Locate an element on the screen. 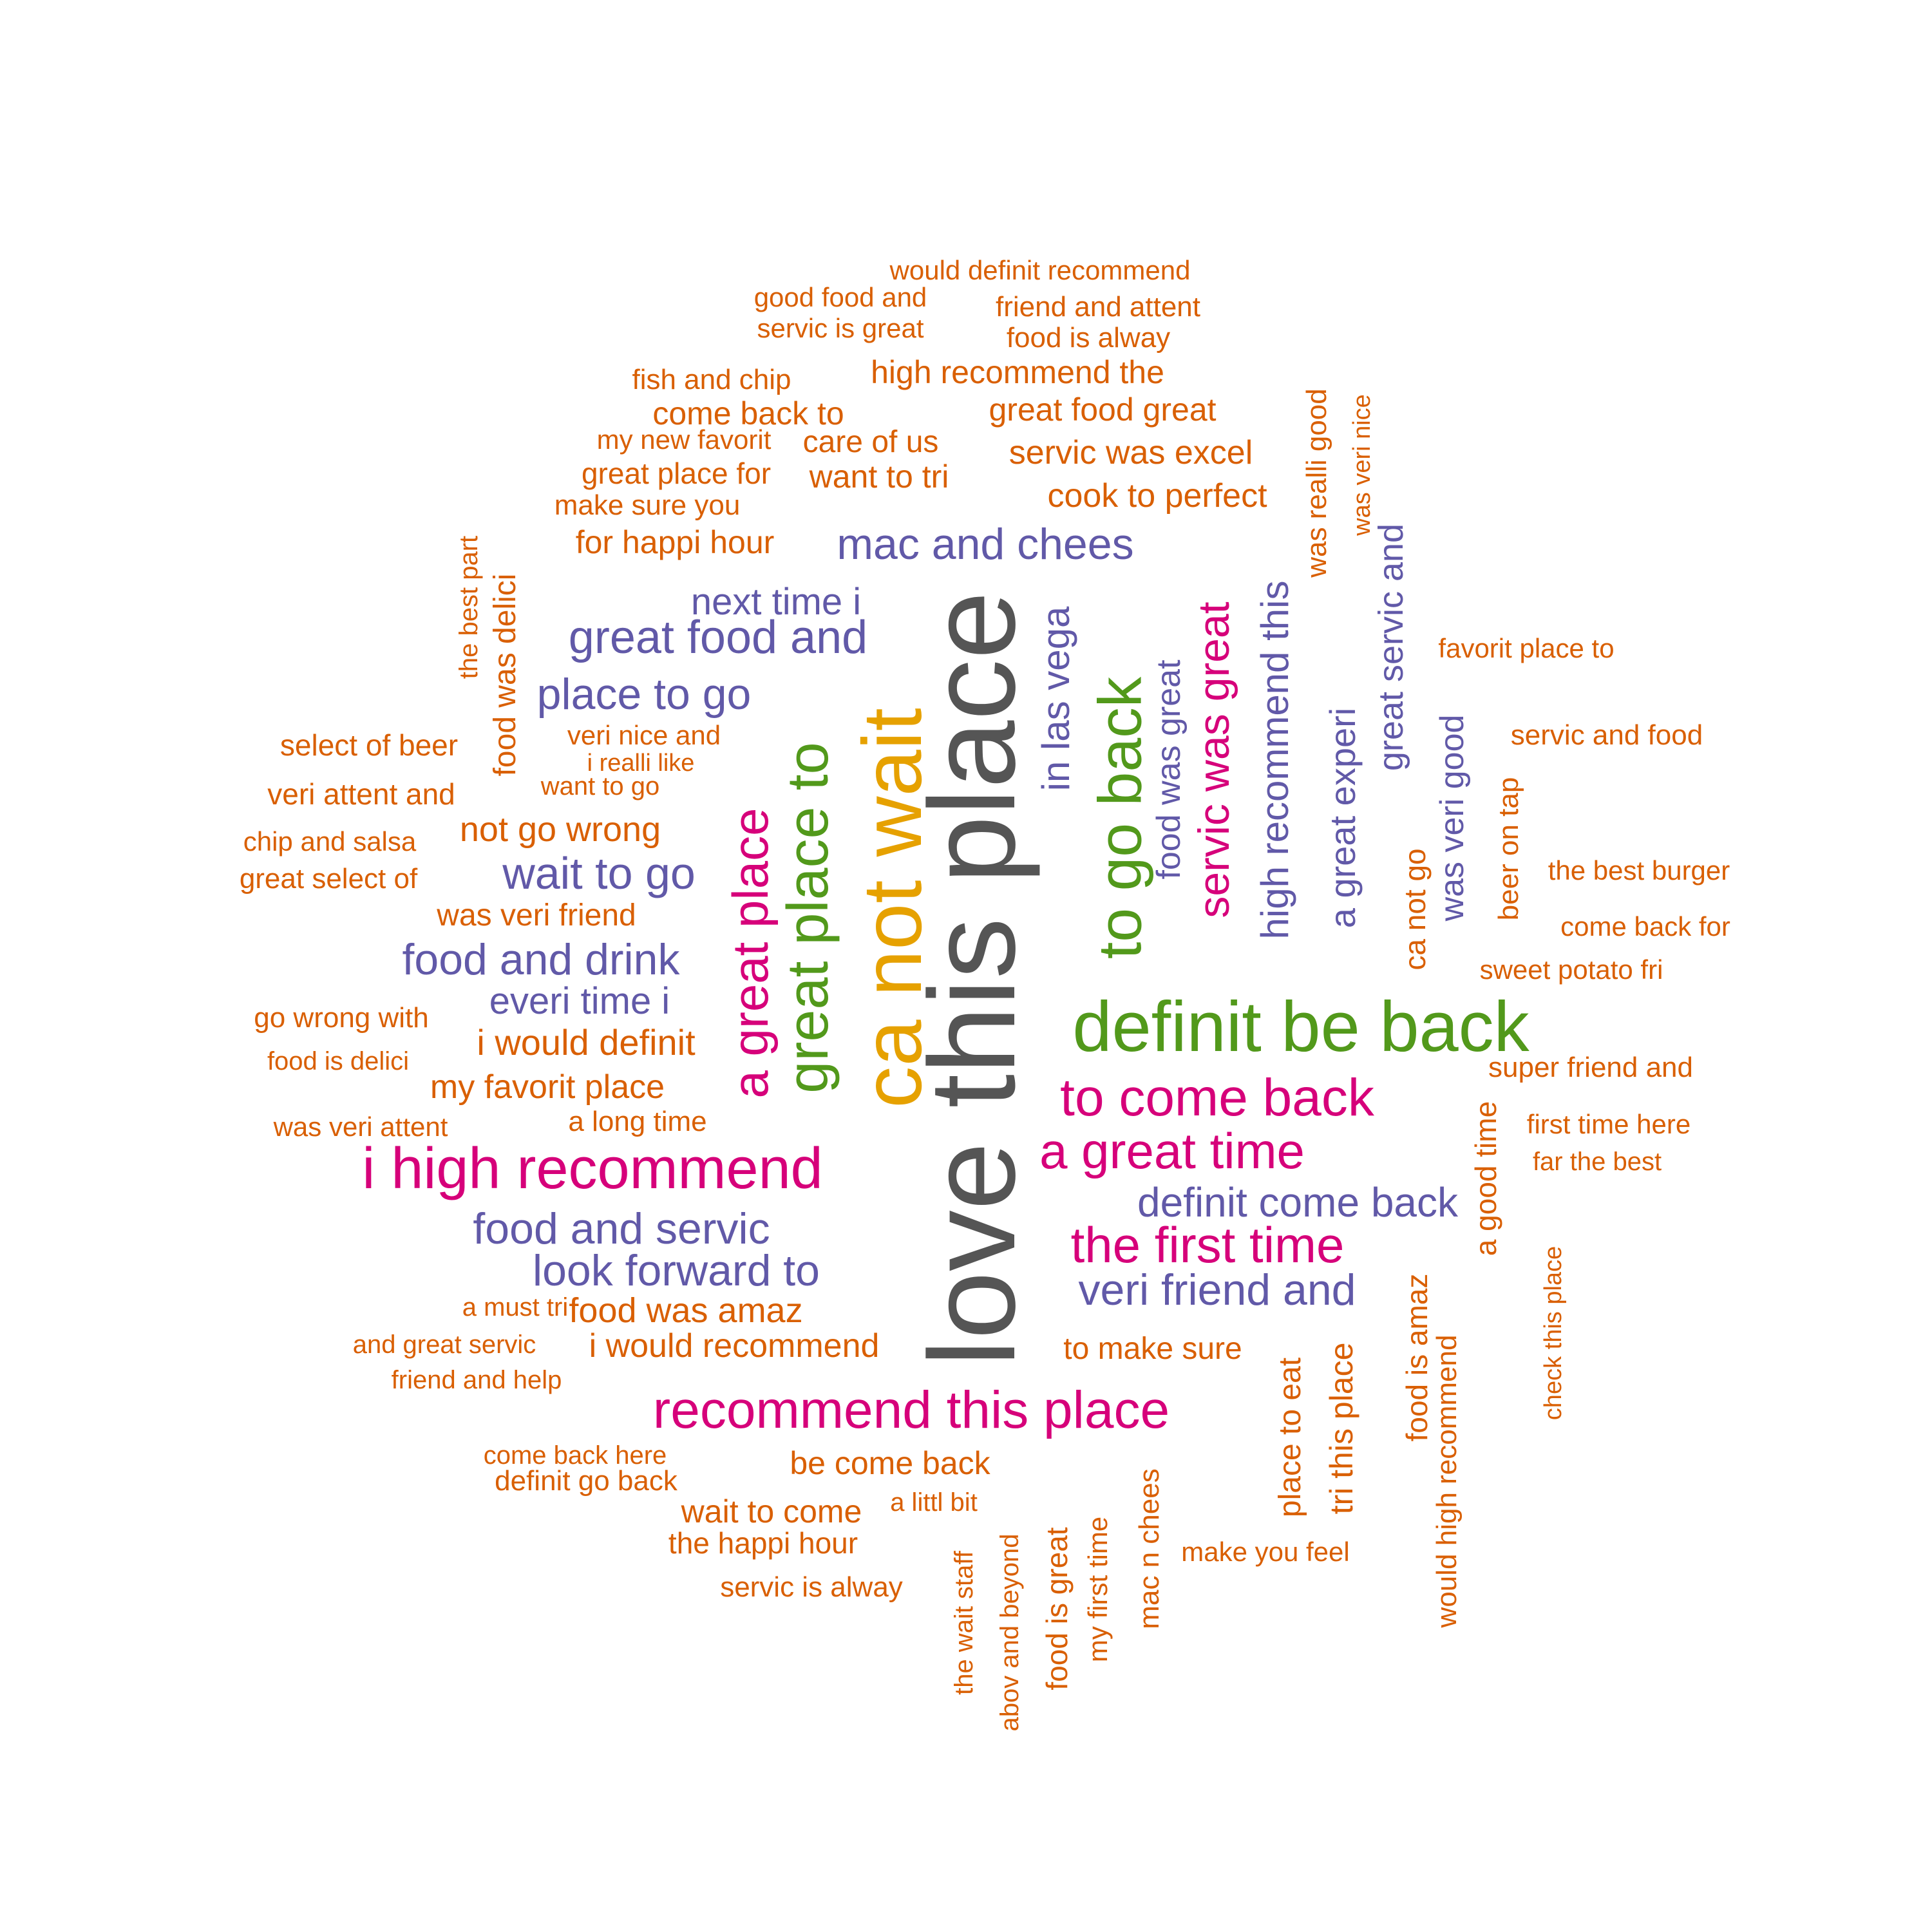 The image size is (1932, 1932). cloud-word: a great time is located at coordinates (1172, 1150).